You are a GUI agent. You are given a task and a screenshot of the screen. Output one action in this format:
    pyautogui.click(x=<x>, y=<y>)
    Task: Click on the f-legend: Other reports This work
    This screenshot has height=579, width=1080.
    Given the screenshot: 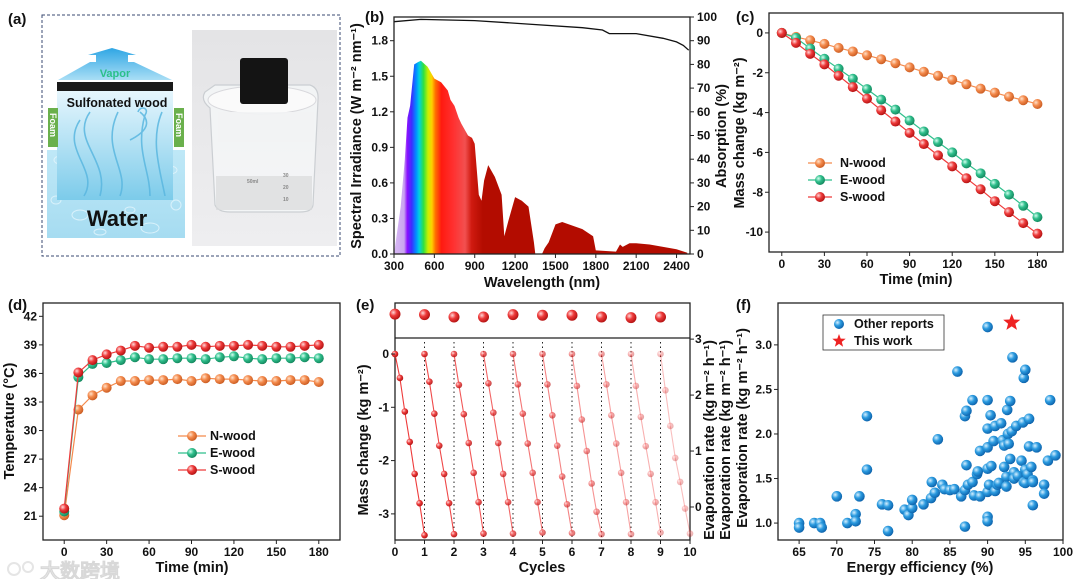 What is the action you would take?
    pyautogui.click(x=883, y=332)
    